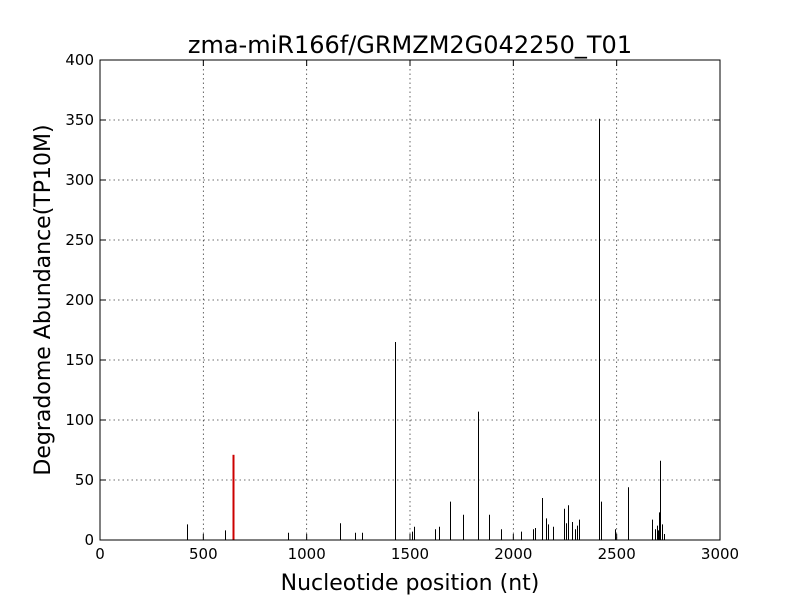 This screenshot has height=600, width=800. What do you see at coordinates (43, 299) in the screenshot?
I see `y-axis-label: Degradome Abundance(TP10M)` at bounding box center [43, 299].